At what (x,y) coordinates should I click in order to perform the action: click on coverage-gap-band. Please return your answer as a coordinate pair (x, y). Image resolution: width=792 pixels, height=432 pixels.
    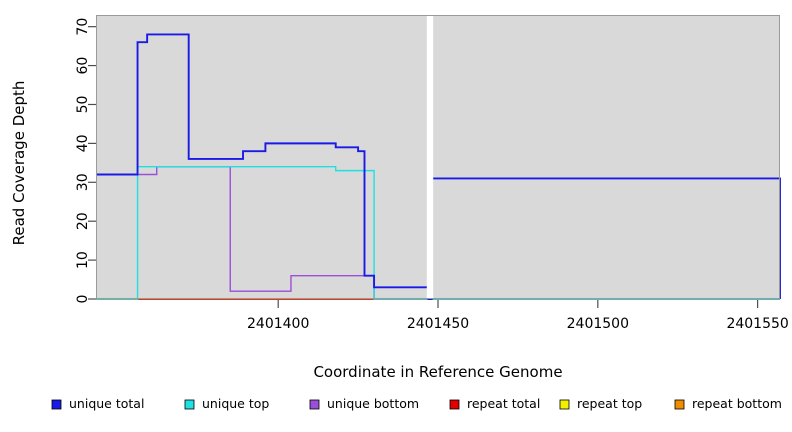
    Looking at the image, I should click on (430, 157).